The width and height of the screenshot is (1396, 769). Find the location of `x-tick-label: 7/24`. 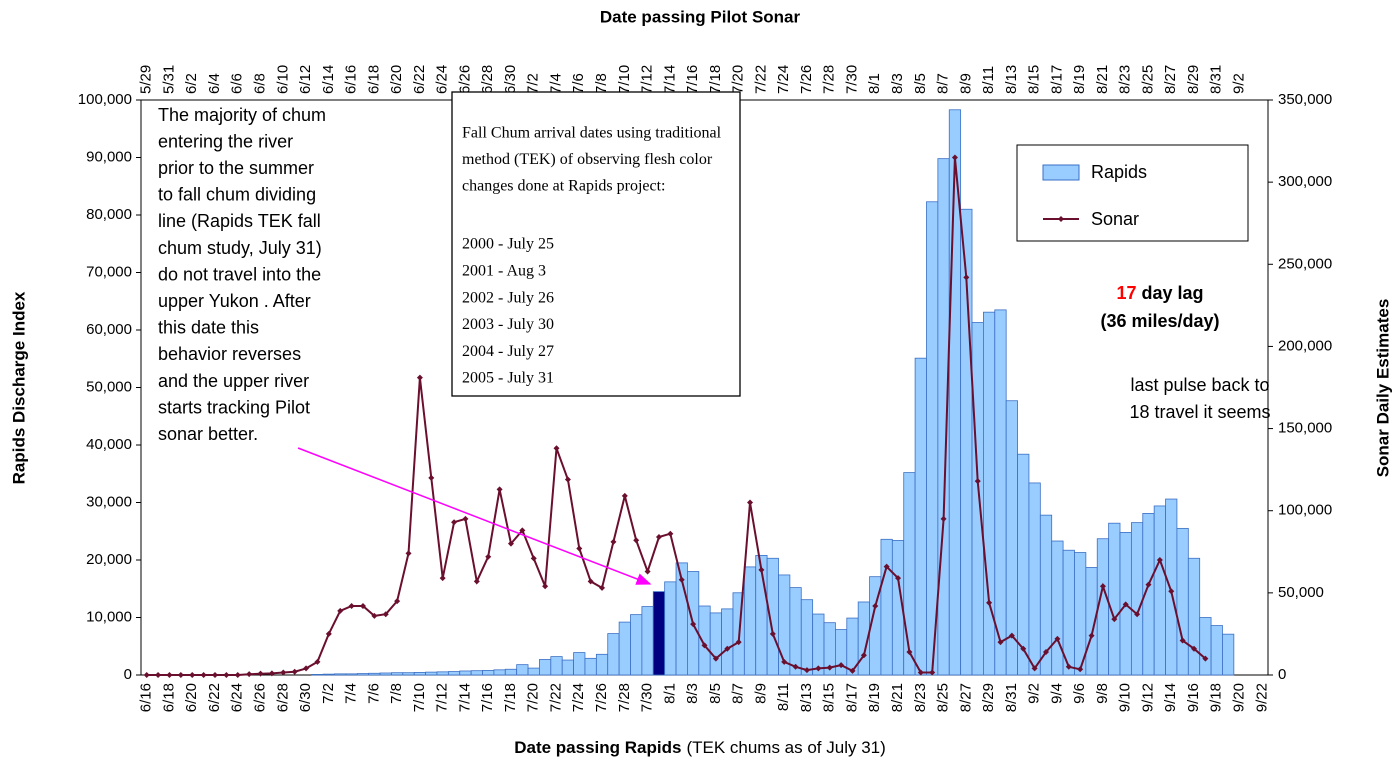

x-tick-label: 7/24 is located at coordinates (578, 697).